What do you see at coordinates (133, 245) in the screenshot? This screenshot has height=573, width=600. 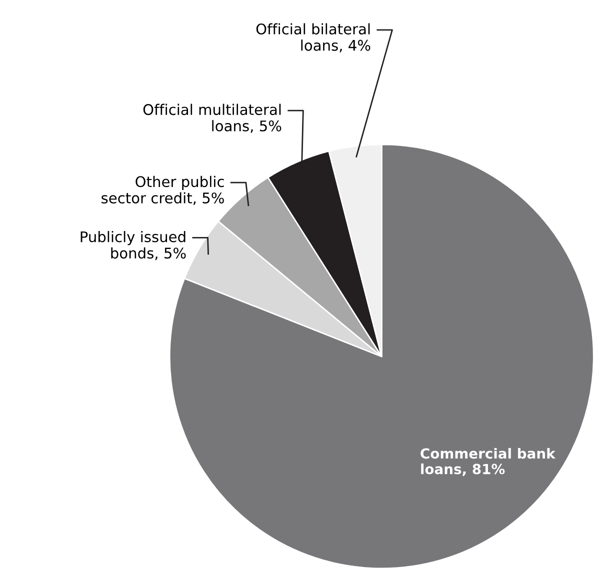 I see `slice-label: Publicly issued bonds, 5%` at bounding box center [133, 245].